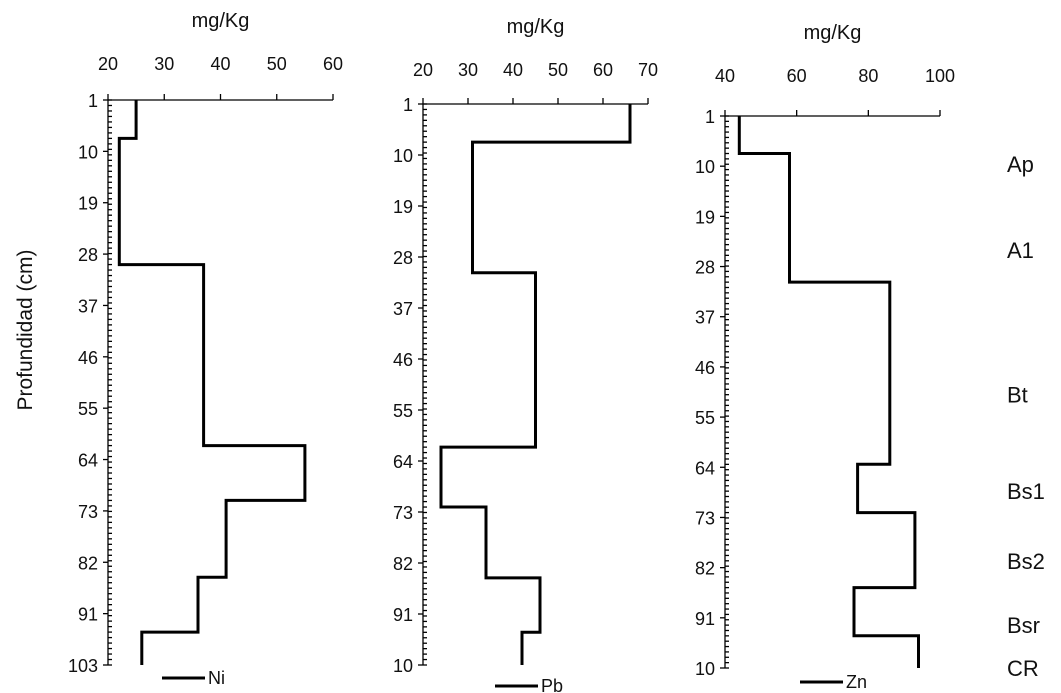 Image resolution: width=1061 pixels, height=693 pixels. I want to click on horizon-label: CR, so click(1023, 668).